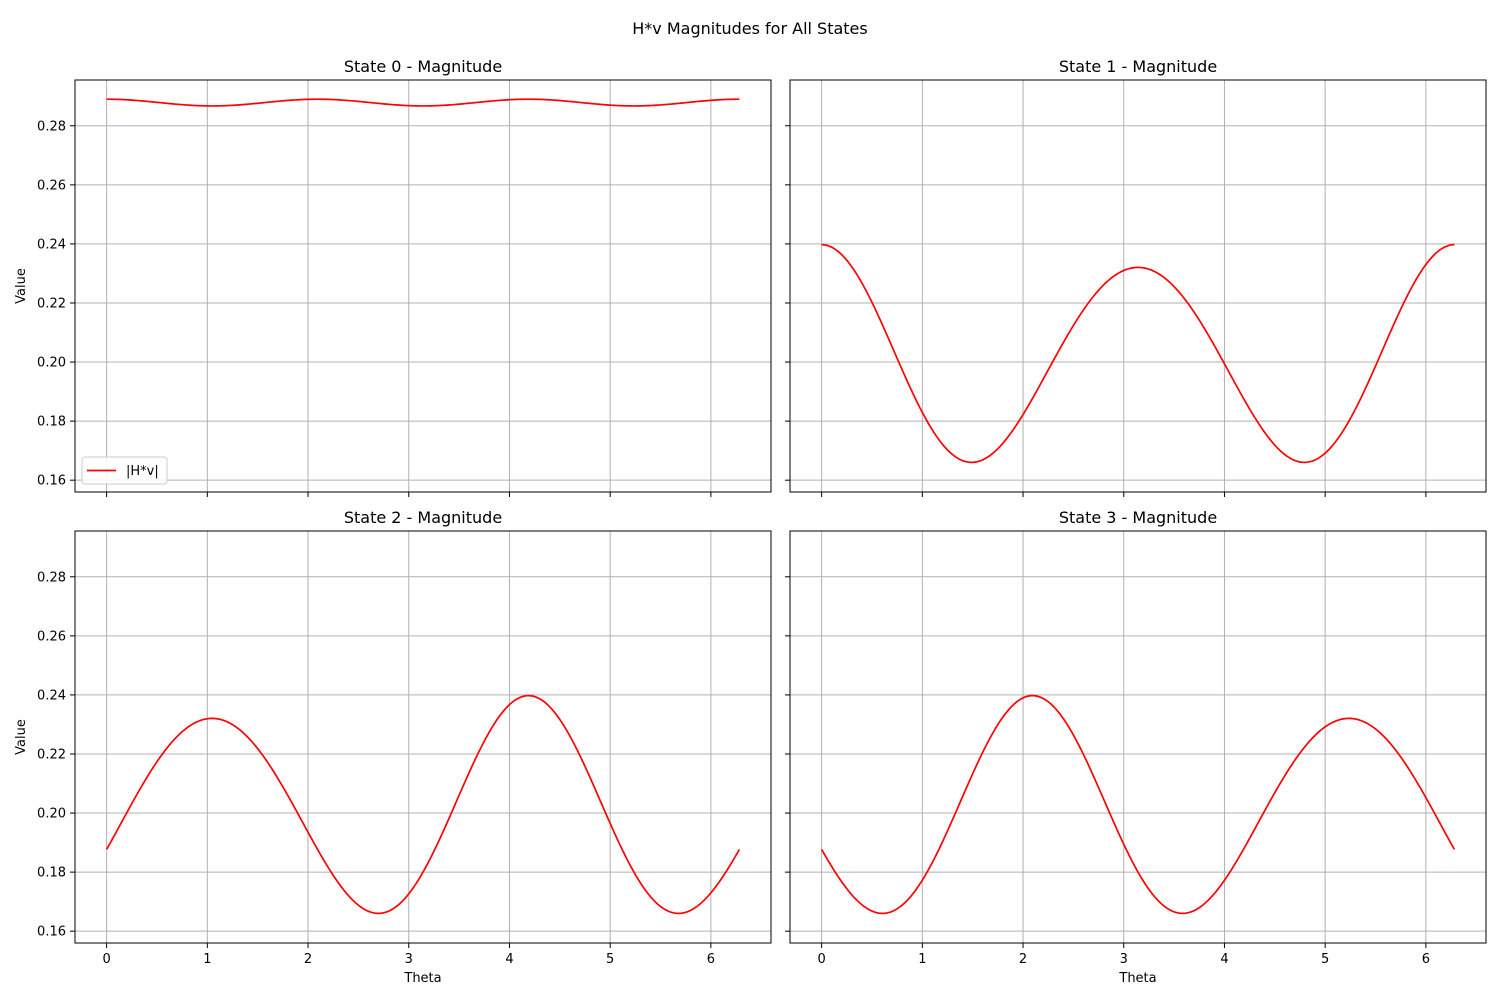 Image resolution: width=1500 pixels, height=1000 pixels. I want to click on subplot-title: State 1 - Magnitude, so click(1138, 66).